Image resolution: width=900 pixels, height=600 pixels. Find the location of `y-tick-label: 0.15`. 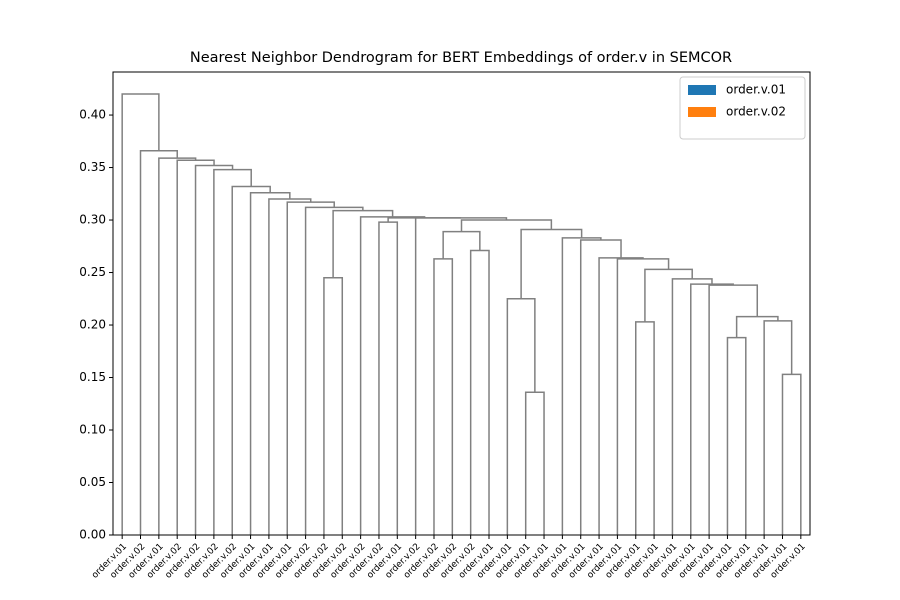

y-tick-label: 0.15 is located at coordinates (92, 377).